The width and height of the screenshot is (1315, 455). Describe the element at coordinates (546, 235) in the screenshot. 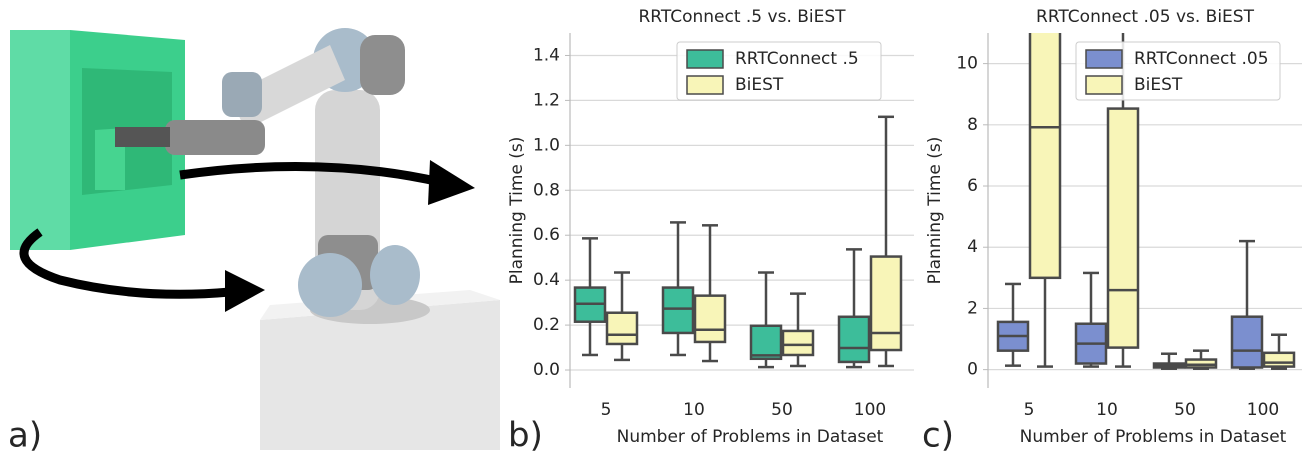

I see `y-tick-label: 0.6` at that location.